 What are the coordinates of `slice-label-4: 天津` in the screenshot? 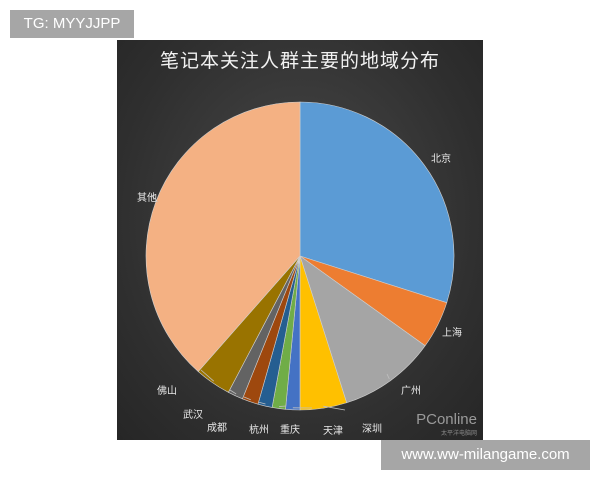 It's located at (333, 431).